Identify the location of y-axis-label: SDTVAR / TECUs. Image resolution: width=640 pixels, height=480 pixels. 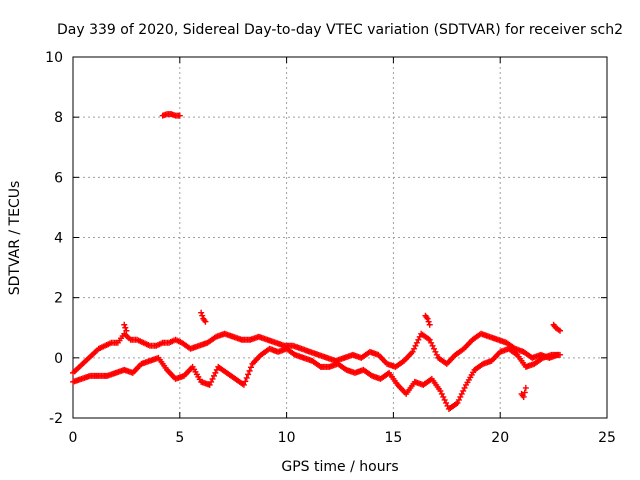
(15, 238).